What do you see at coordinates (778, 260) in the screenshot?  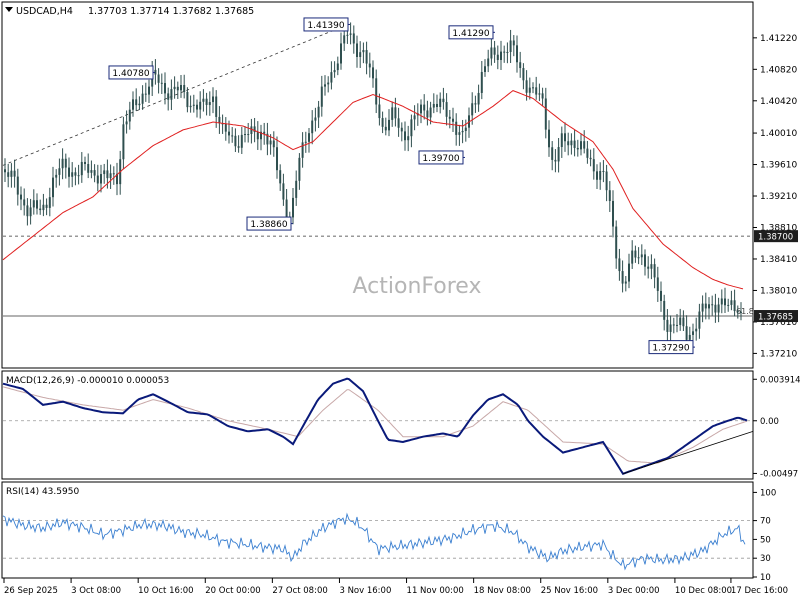 I see `price-tick-label: 1.38410` at bounding box center [778, 260].